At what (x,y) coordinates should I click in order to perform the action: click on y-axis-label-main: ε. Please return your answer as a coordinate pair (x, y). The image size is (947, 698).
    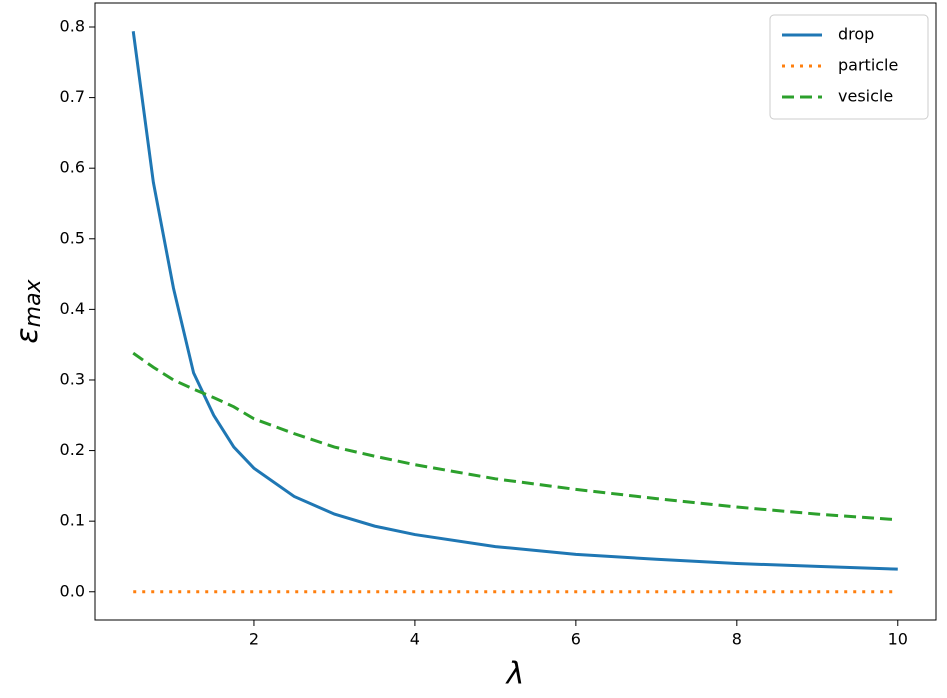
    Looking at the image, I should click on (27, 335).